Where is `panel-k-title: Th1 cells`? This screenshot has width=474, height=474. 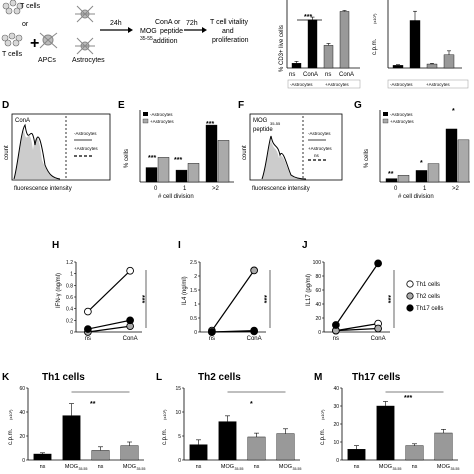 panel-k-title: Th1 cells is located at coordinates (63, 377).